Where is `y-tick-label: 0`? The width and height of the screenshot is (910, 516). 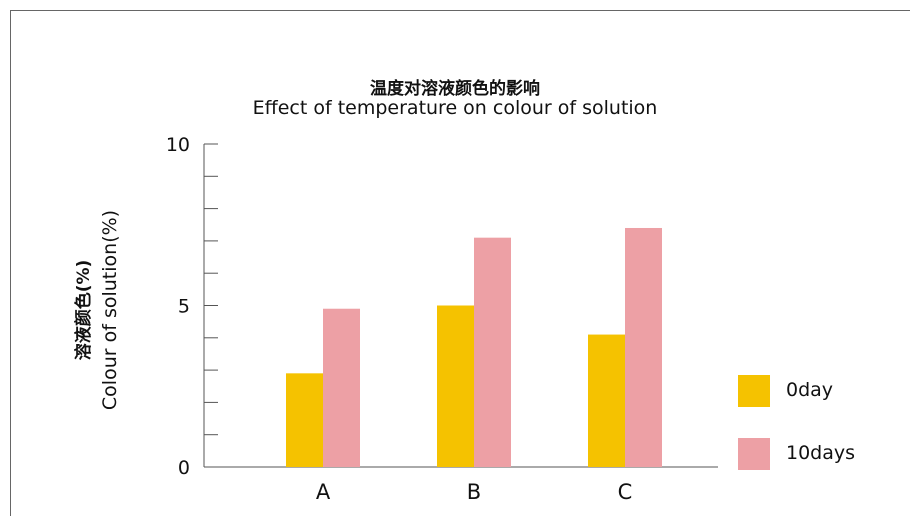 y-tick-label: 0 is located at coordinates (184, 468).